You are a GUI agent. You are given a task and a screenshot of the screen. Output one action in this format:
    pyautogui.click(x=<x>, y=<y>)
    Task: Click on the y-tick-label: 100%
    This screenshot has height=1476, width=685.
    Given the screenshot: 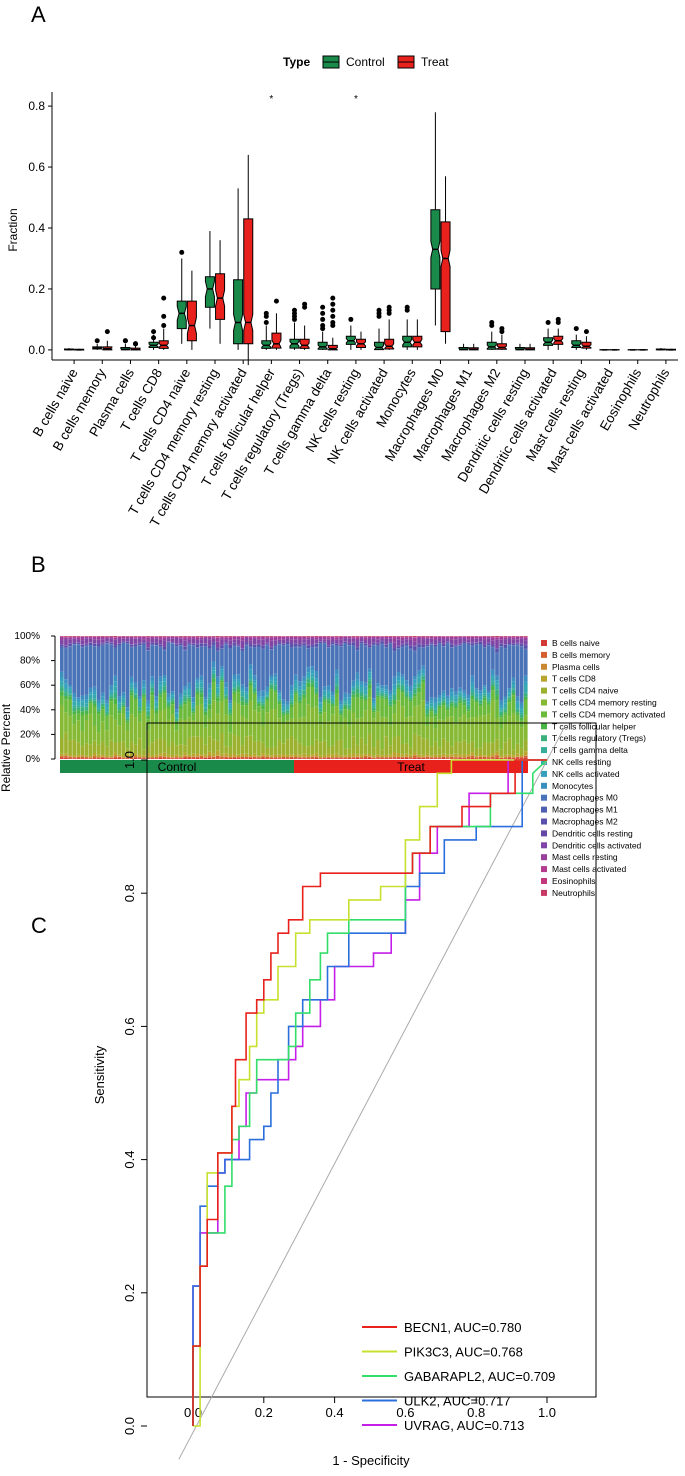 What is the action you would take?
    pyautogui.click(x=27, y=636)
    